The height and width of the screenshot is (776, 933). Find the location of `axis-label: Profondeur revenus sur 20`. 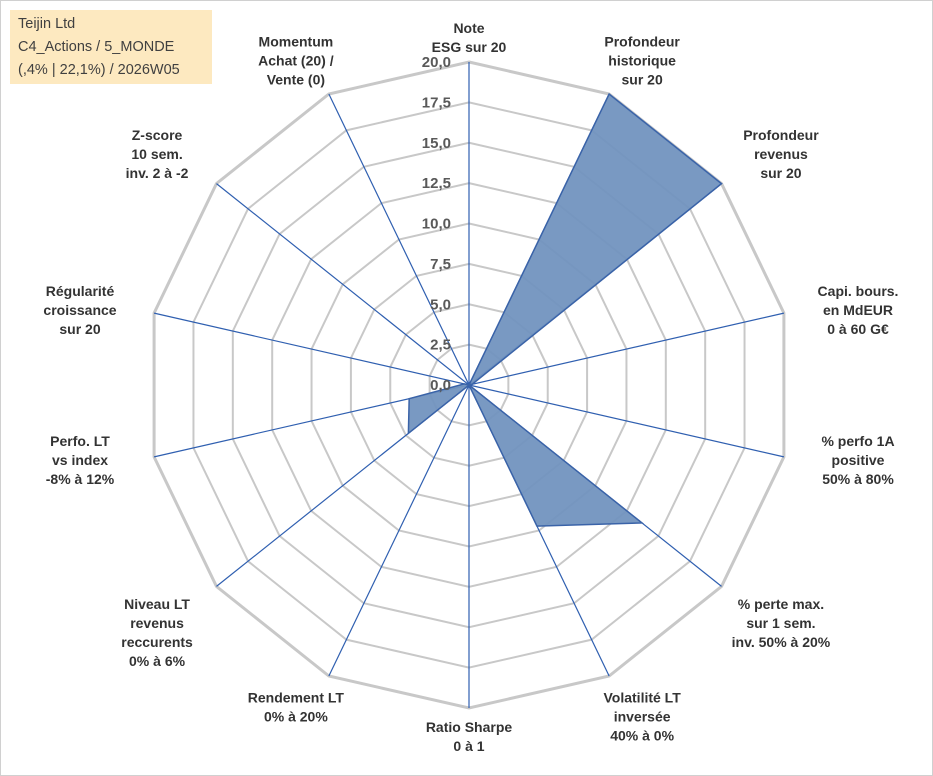

axis-label: Profondeur revenus sur 20 is located at coordinates (781, 154).